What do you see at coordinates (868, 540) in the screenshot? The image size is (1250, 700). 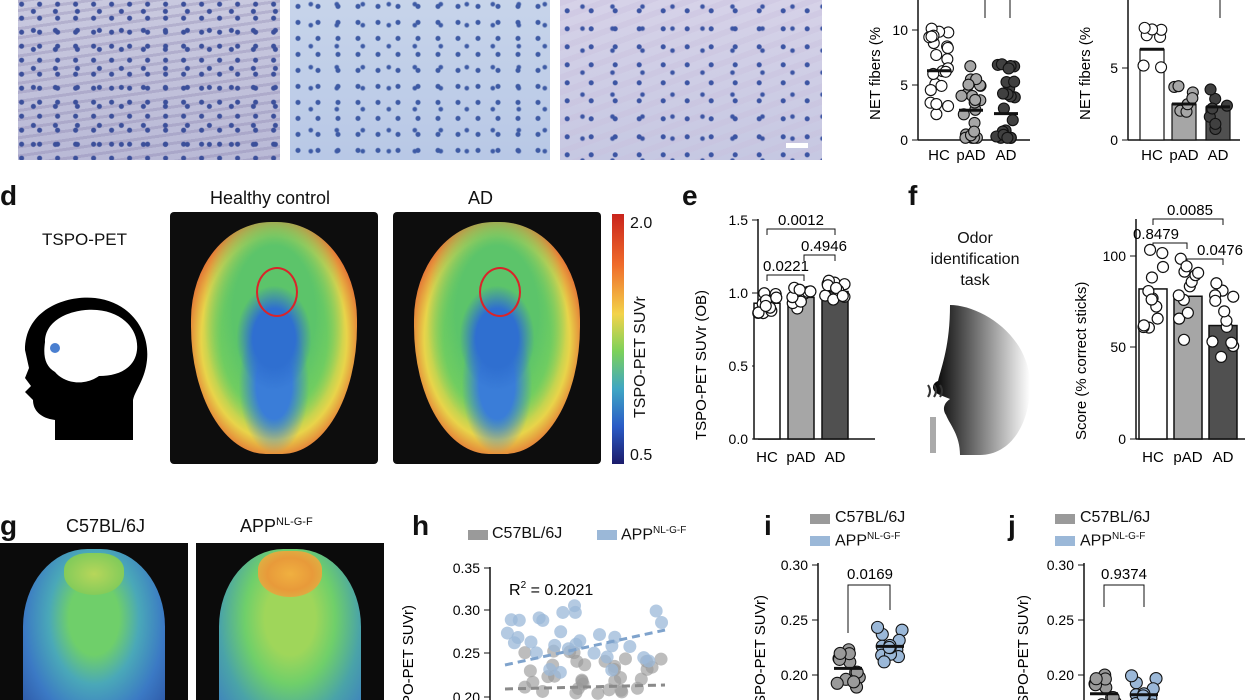 I see `legend-label-app: APPNL-G-F` at bounding box center [868, 540].